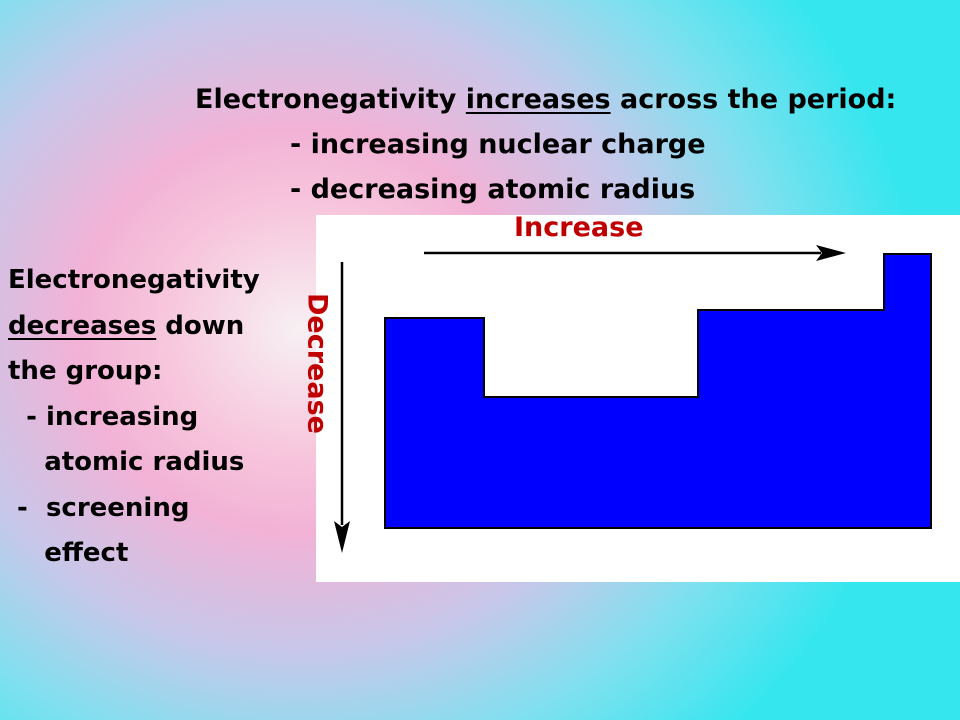 Image resolution: width=960 pixels, height=720 pixels. Describe the element at coordinates (126, 462) in the screenshot. I see `group-bullet-1-cont: atomic radius` at that location.